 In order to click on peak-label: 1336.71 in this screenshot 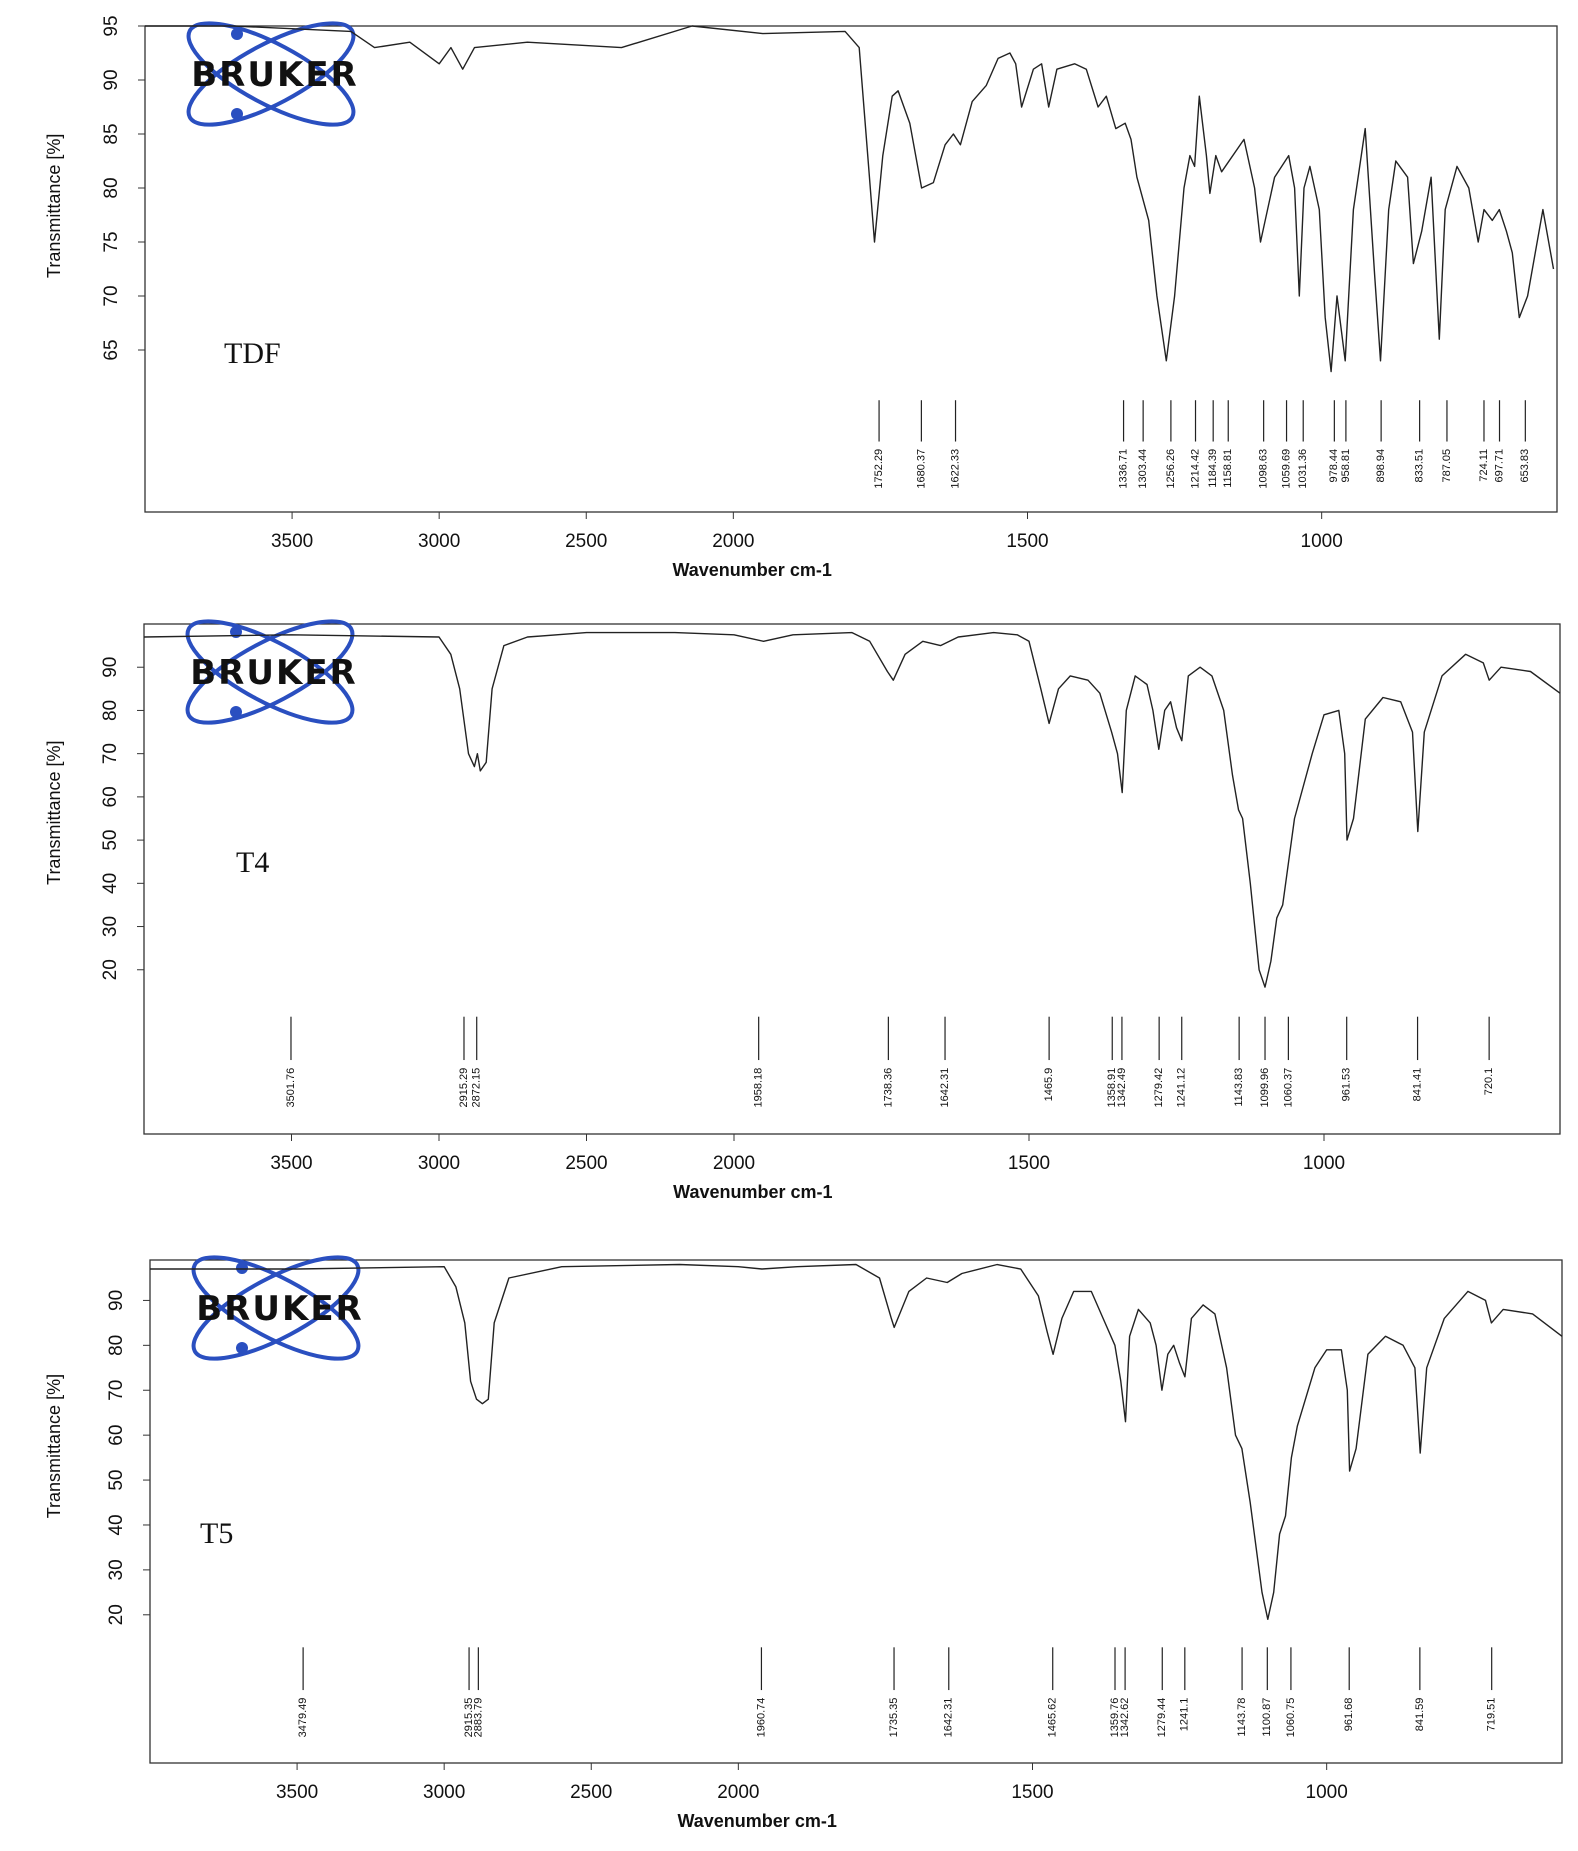, I will do `click(1123, 469)`.